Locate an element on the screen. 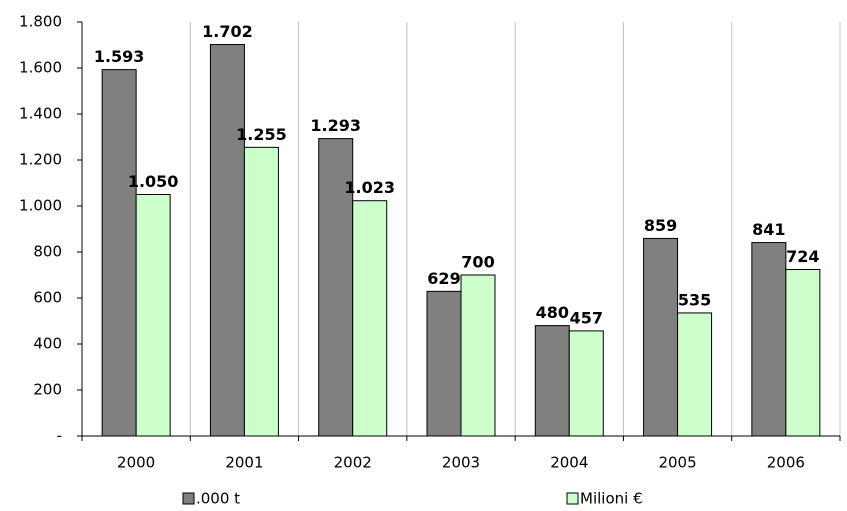 This screenshot has width=847, height=511. y-tick-label: 400 is located at coordinates (47, 344).